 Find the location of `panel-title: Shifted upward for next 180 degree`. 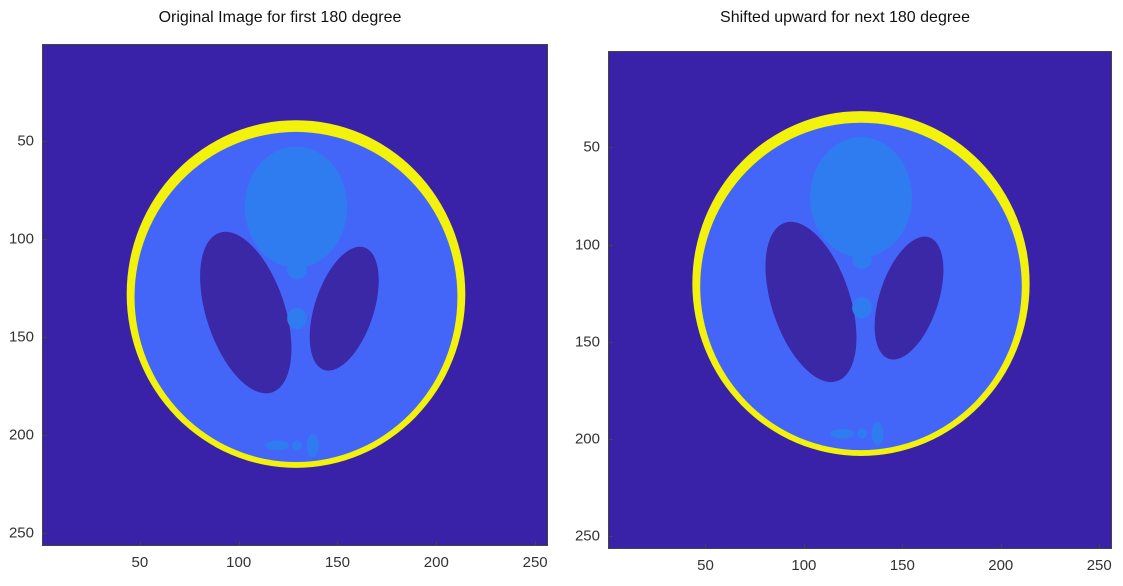

panel-title: Shifted upward for next 180 degree is located at coordinates (845, 17).